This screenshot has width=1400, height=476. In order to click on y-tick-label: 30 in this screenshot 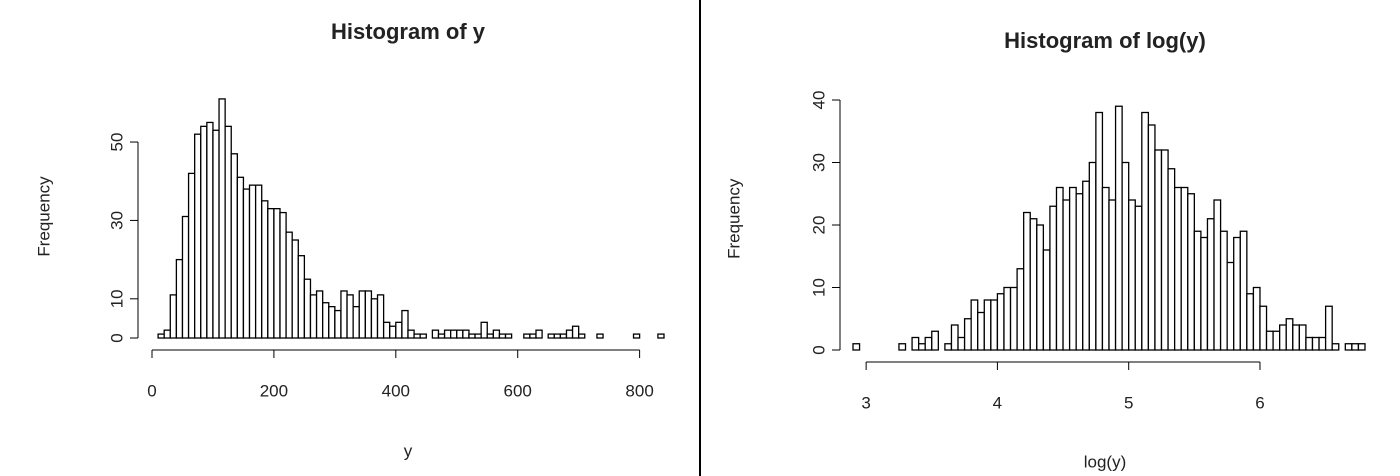, I will do `click(818, 162)`.